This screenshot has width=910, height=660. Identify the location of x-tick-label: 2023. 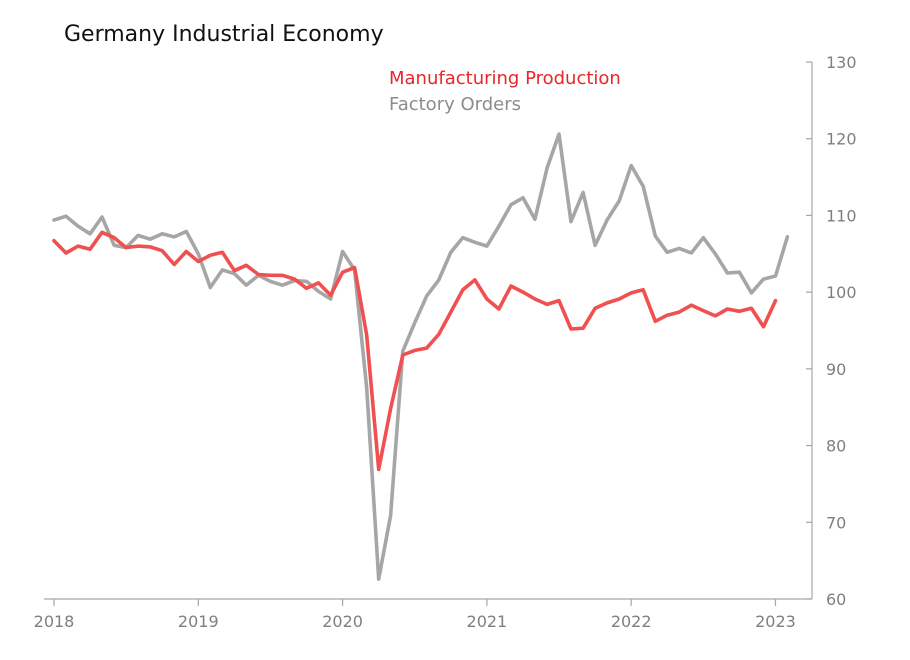
(775, 621).